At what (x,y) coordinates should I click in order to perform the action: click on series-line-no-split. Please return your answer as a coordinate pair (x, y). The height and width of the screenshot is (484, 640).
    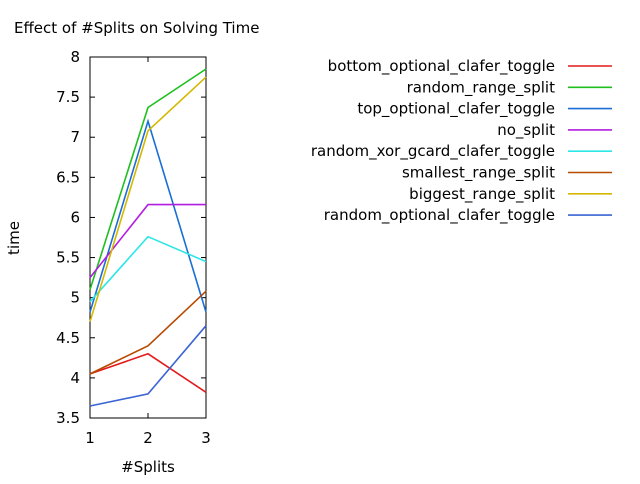
    Looking at the image, I should click on (147, 241).